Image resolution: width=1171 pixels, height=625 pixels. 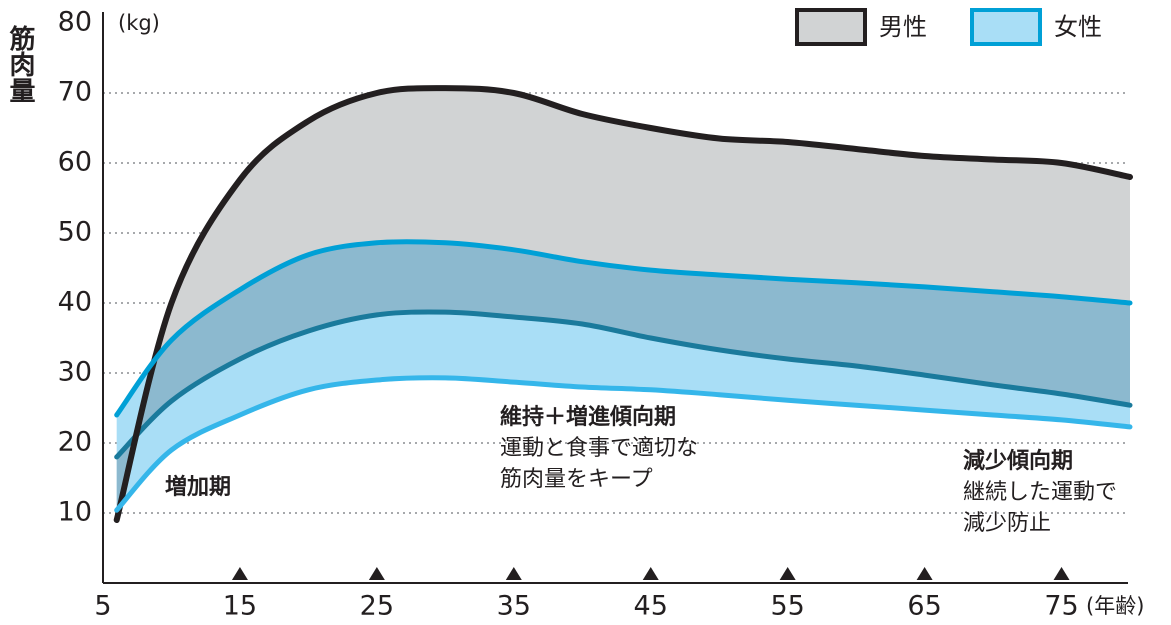 What do you see at coordinates (240, 606) in the screenshot?
I see `x-tick-label: 15` at bounding box center [240, 606].